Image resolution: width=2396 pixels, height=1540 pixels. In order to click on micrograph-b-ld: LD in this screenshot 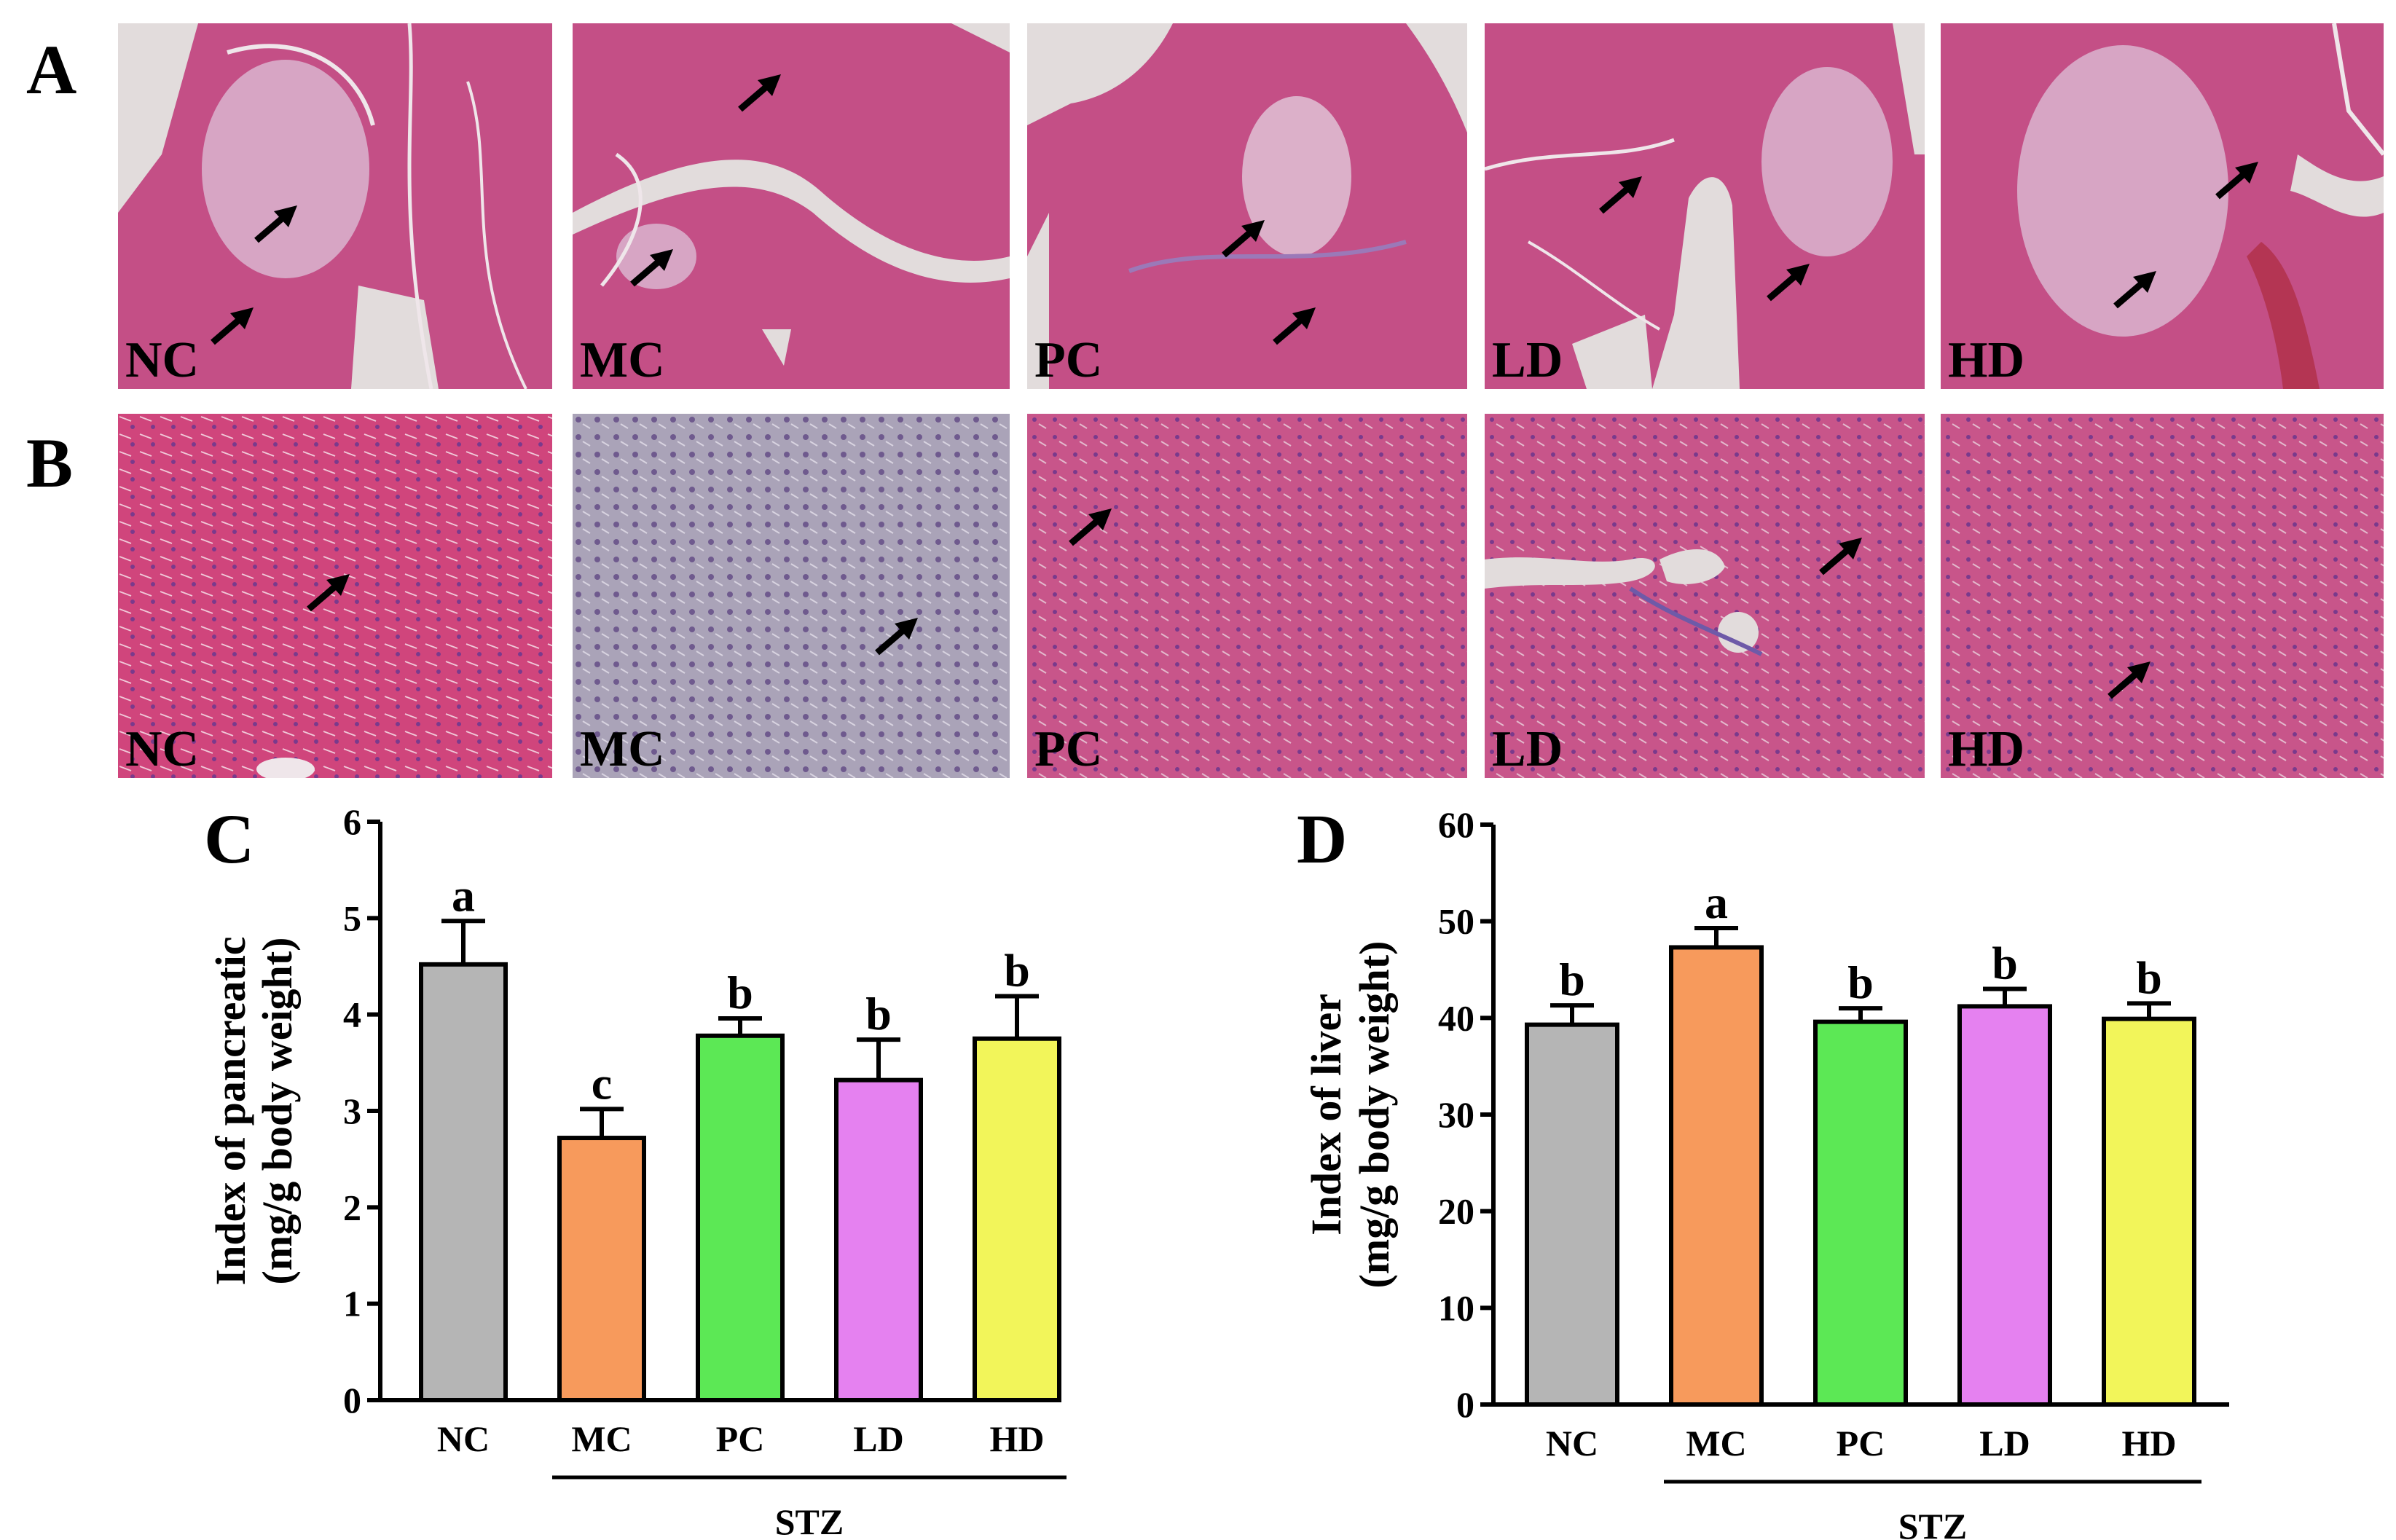, I will do `click(1705, 596)`.